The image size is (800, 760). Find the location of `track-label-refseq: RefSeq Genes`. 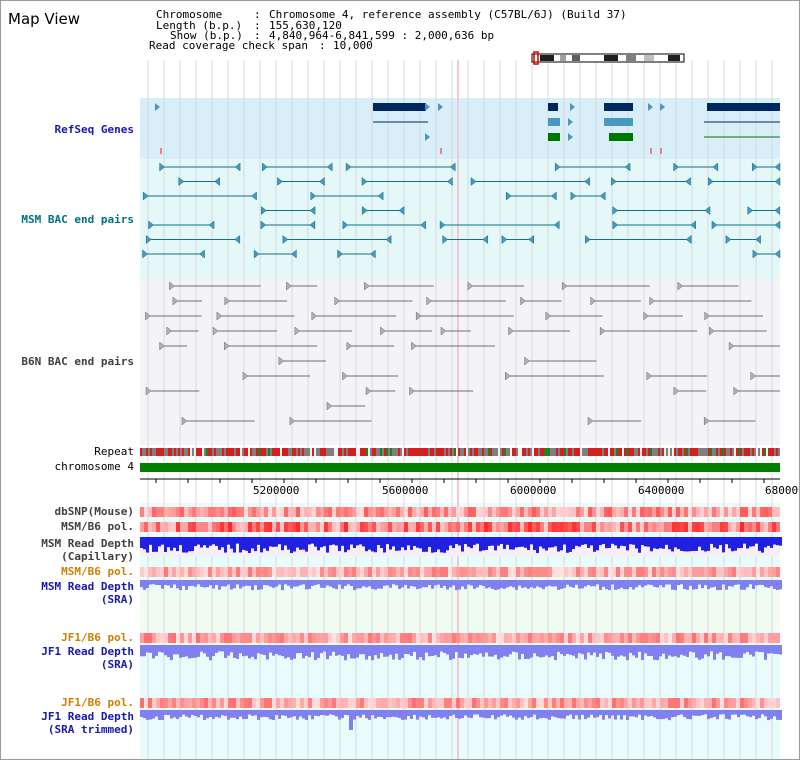

track-label-refseq: RefSeq Genes is located at coordinates (94, 129).